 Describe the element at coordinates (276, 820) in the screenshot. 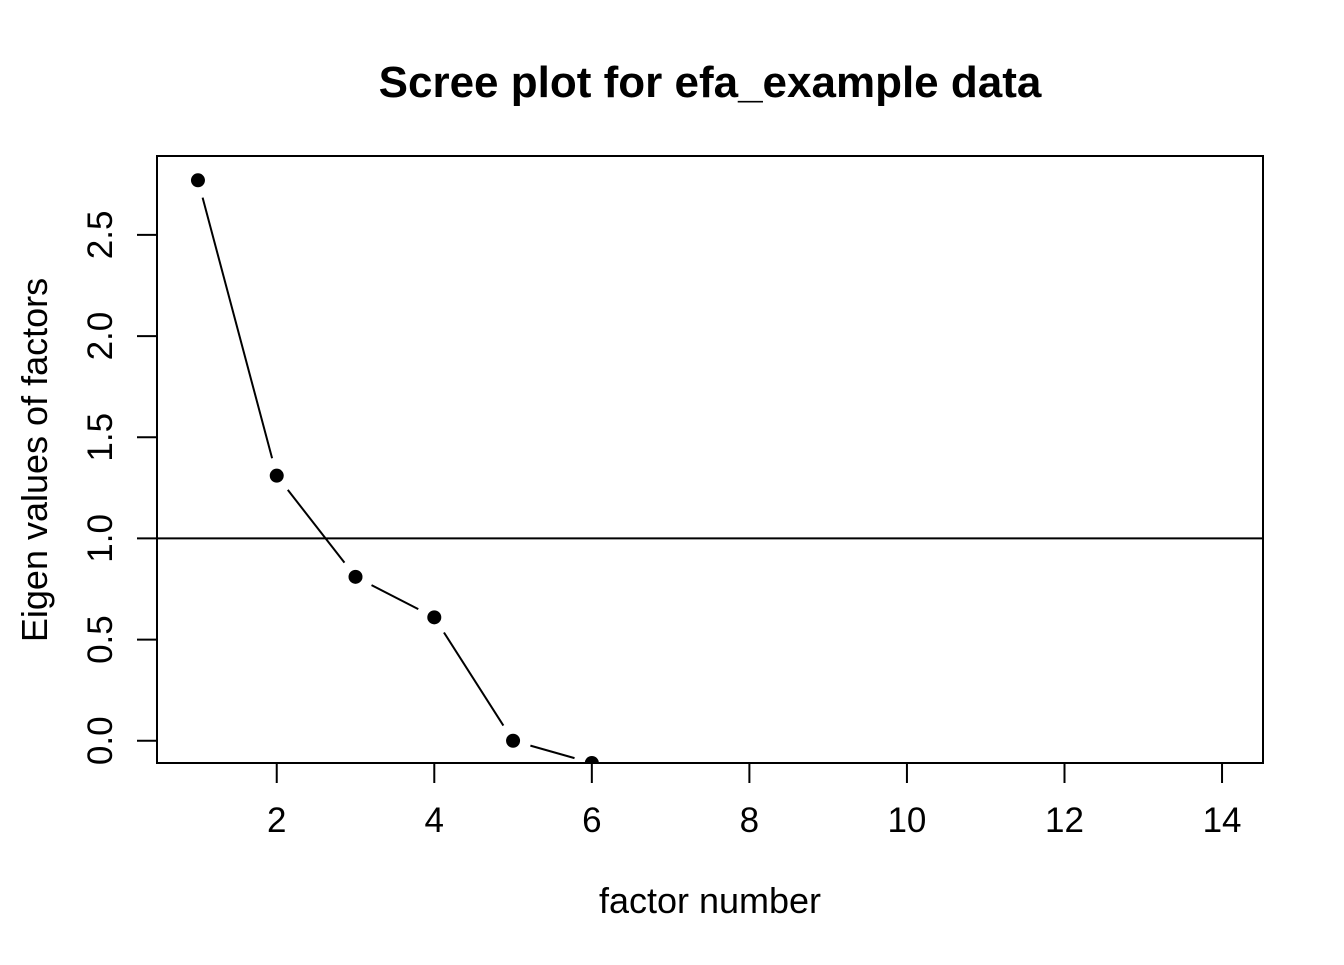

I see `x-tick-label: 2` at that location.